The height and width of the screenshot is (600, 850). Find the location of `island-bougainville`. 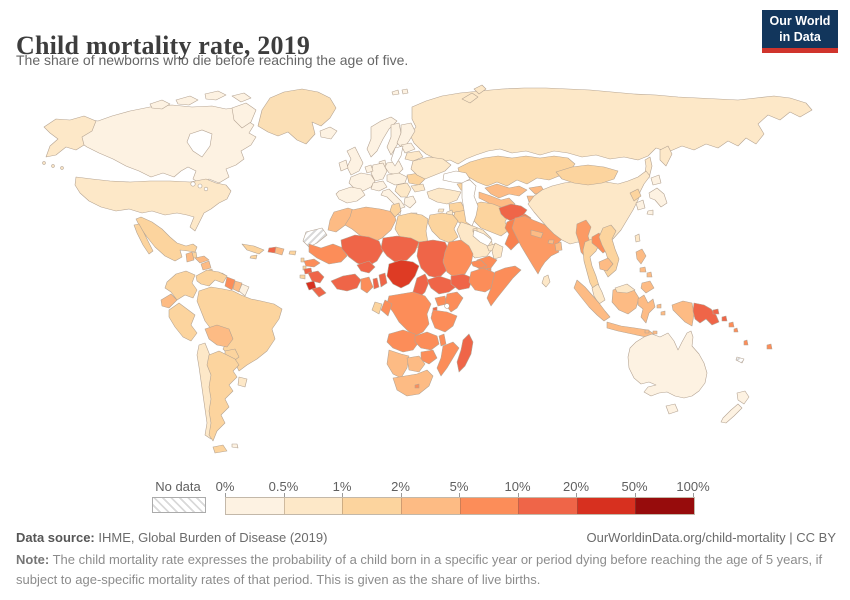

island-bougainville is located at coordinates (724, 318).